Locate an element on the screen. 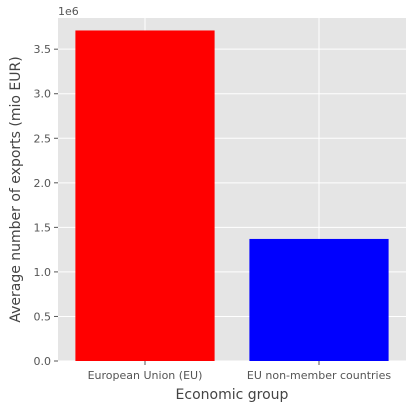 Image resolution: width=415 pixels, height=411 pixels. y-axis-ticks: 0.0 0.5 1.0 1.5 2.0 2.5 3.0 3.5 is located at coordinates (46, 205).